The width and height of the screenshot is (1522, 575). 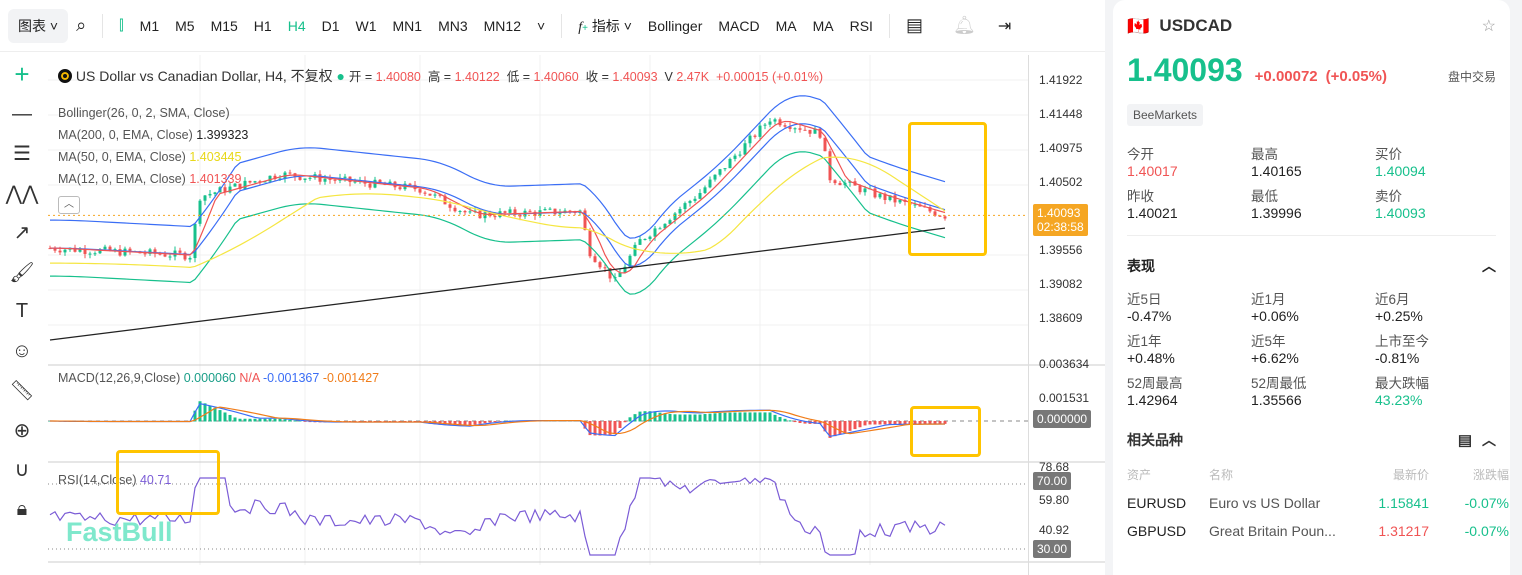 What do you see at coordinates (144, 113) in the screenshot?
I see `bollinger-legend: Bollinger(26, 0, 2, SMA, Close)` at bounding box center [144, 113].